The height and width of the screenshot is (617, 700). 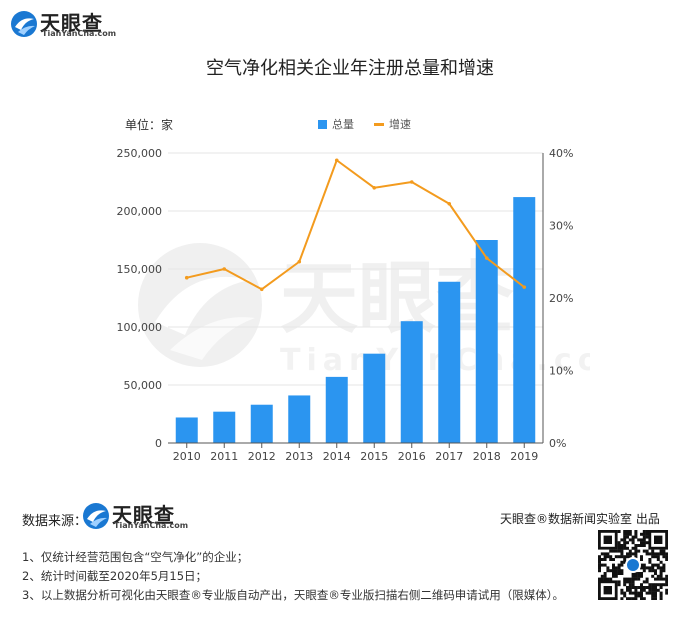 What do you see at coordinates (262, 456) in the screenshot?
I see `x-tick-label: 2012` at bounding box center [262, 456].